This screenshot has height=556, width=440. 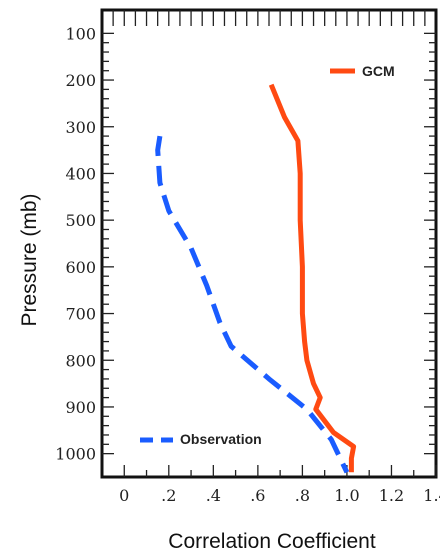 What do you see at coordinates (80, 360) in the screenshot?
I see `y-tick-label: 800` at bounding box center [80, 360].